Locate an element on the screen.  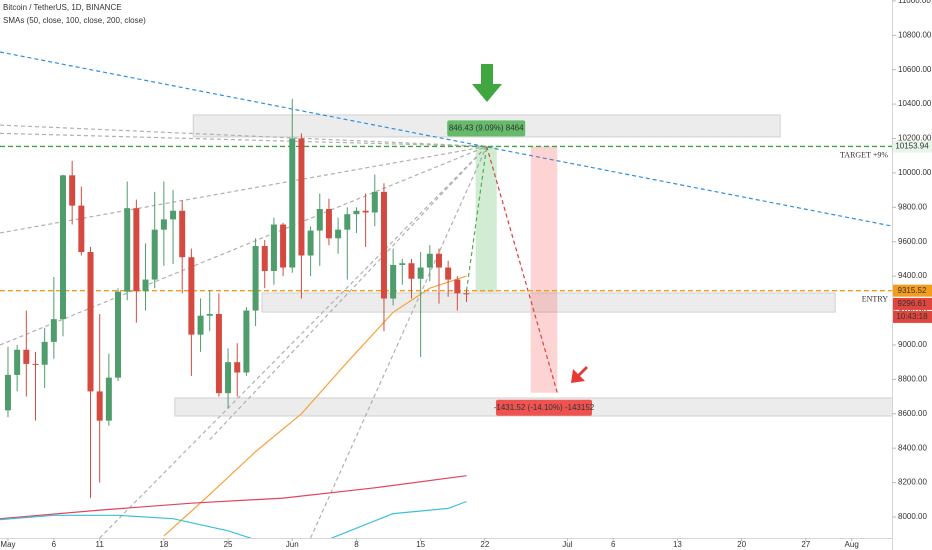
long-label: 846.43 (9.09%) 8464 is located at coordinates (486, 128).